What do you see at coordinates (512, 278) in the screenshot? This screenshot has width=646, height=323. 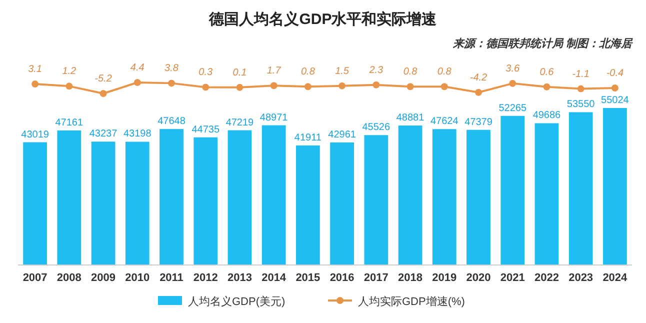 I see `x-tick-label: 2021` at bounding box center [512, 278].